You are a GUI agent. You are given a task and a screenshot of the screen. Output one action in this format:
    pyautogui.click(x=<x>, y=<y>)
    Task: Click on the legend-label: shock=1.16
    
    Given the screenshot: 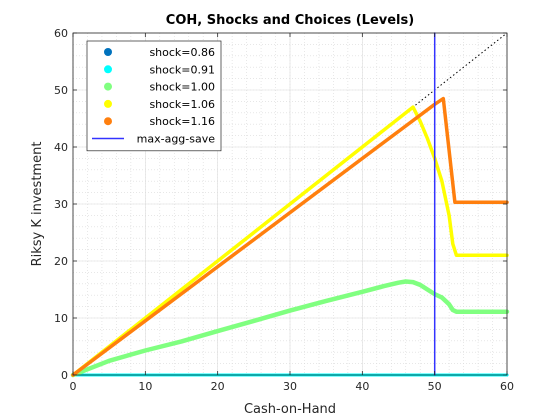 What is the action you would take?
    pyautogui.click(x=182, y=121)
    